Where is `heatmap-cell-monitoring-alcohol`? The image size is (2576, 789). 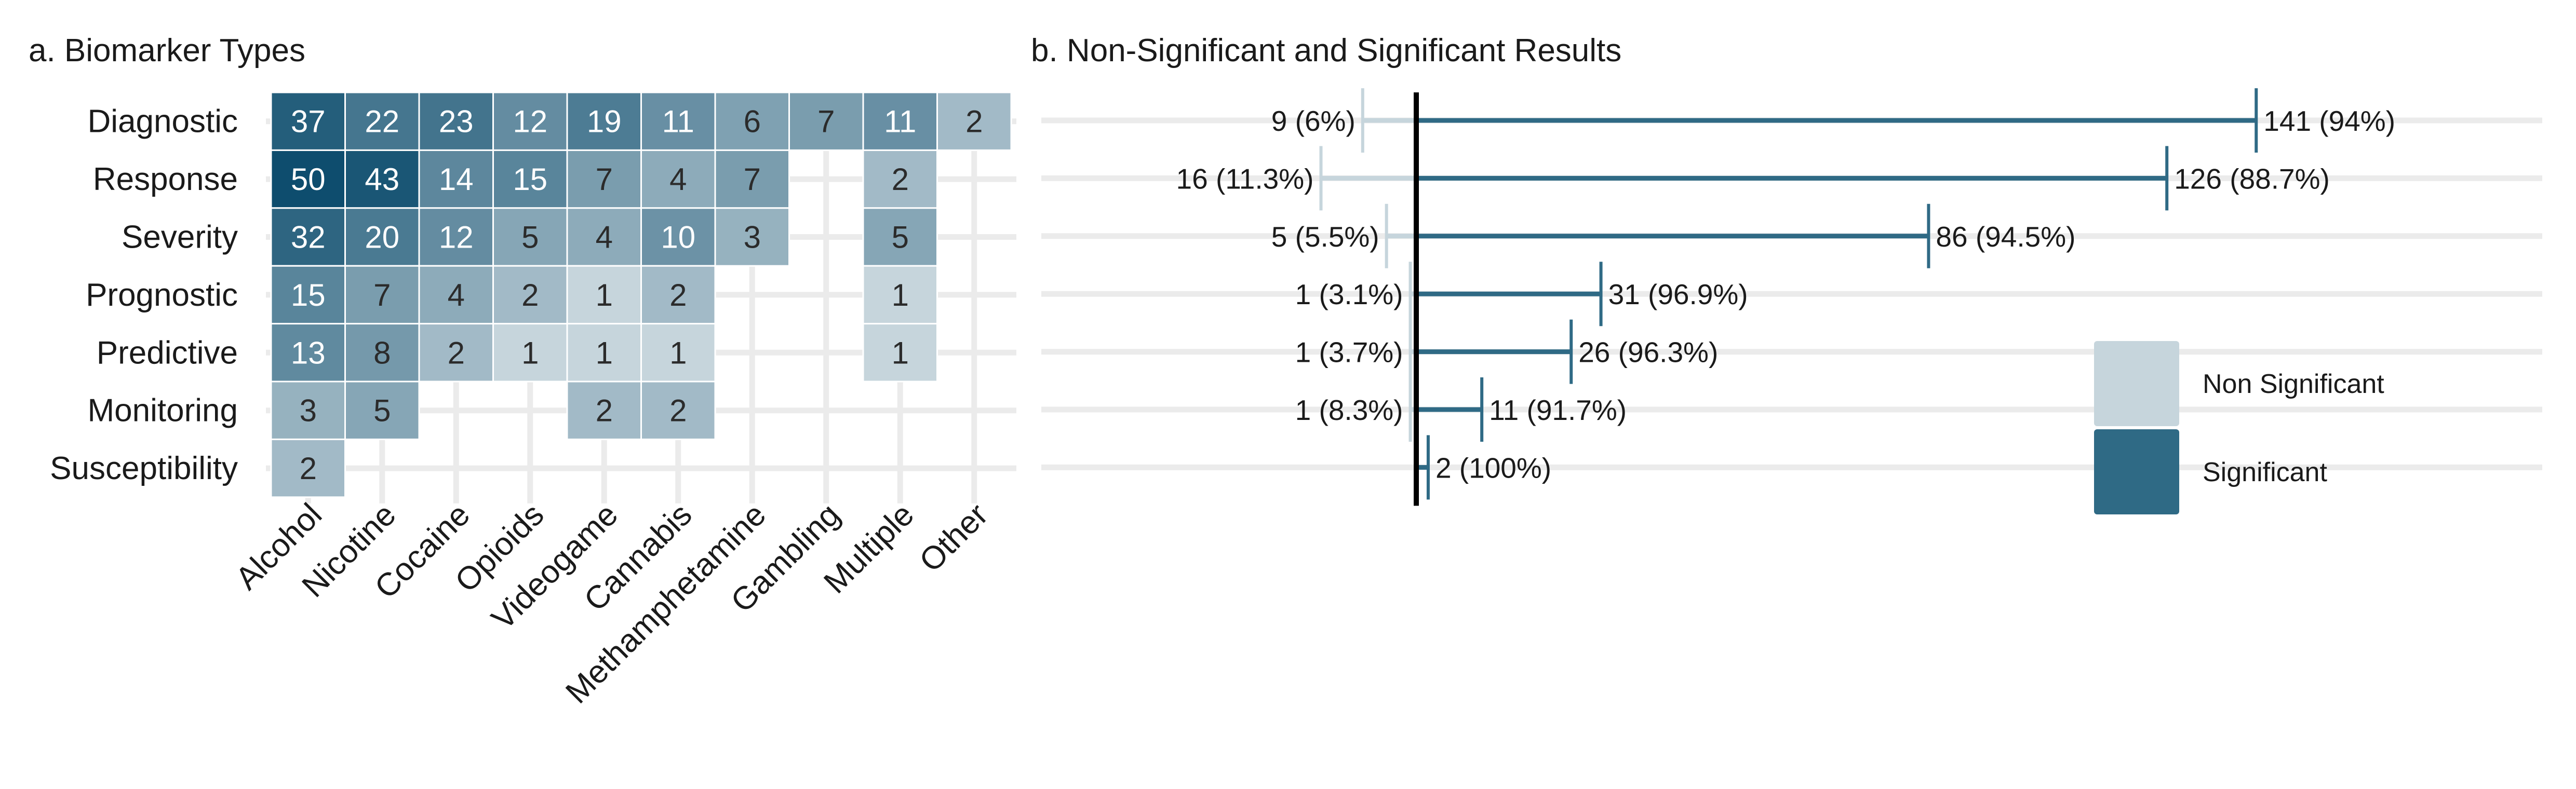 heatmap-cell-monitoring-alcohol is located at coordinates (308, 410).